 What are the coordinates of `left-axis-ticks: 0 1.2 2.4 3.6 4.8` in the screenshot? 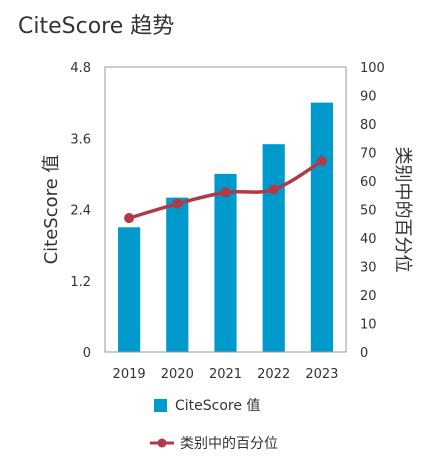 It's located at (80, 211).